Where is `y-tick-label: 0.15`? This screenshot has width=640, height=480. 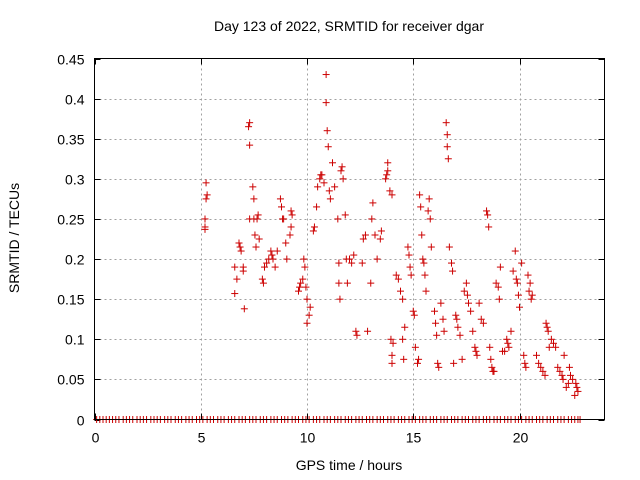 y-tick-label: 0.15 is located at coordinates (70, 300).